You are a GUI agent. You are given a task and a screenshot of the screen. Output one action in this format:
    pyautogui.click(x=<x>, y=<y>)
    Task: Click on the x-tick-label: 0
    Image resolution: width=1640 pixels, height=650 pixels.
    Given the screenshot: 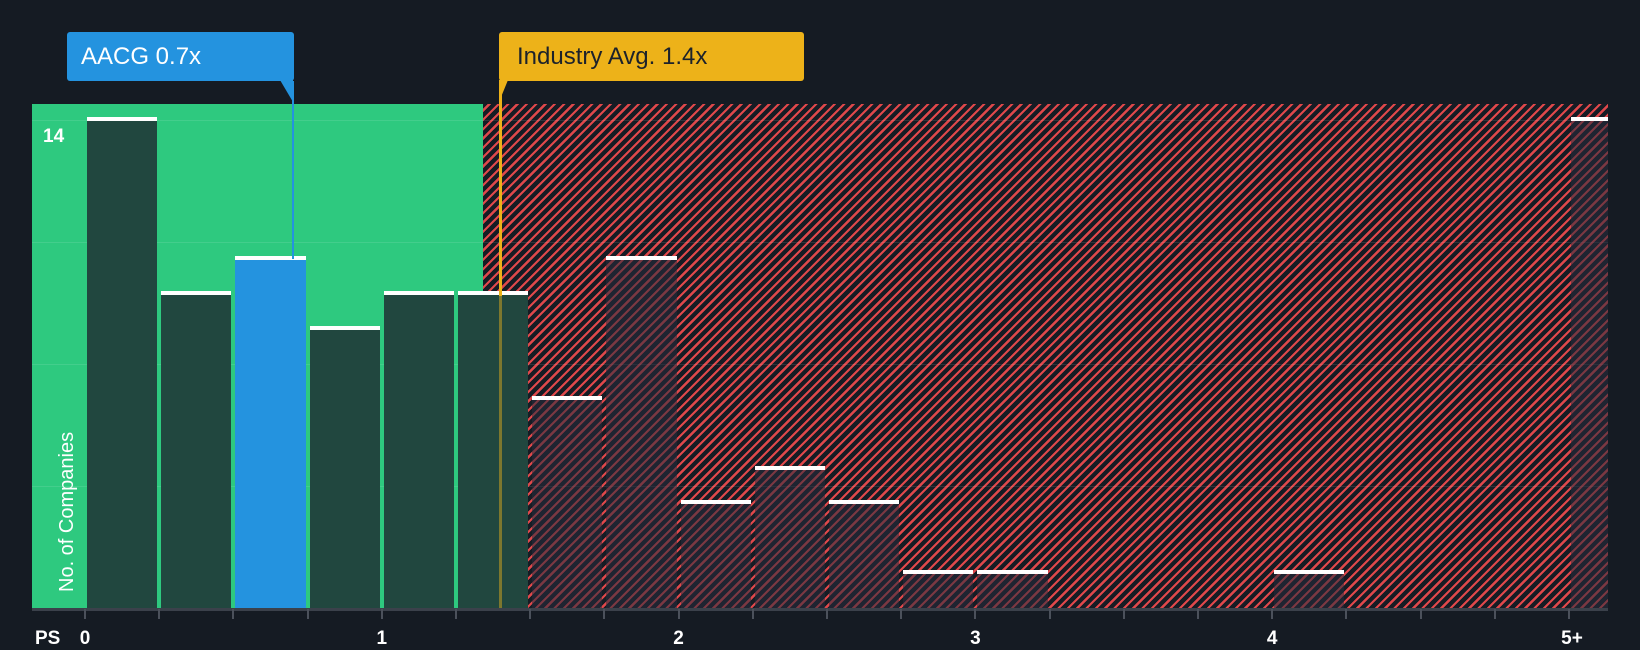 What is the action you would take?
    pyautogui.click(x=85, y=638)
    